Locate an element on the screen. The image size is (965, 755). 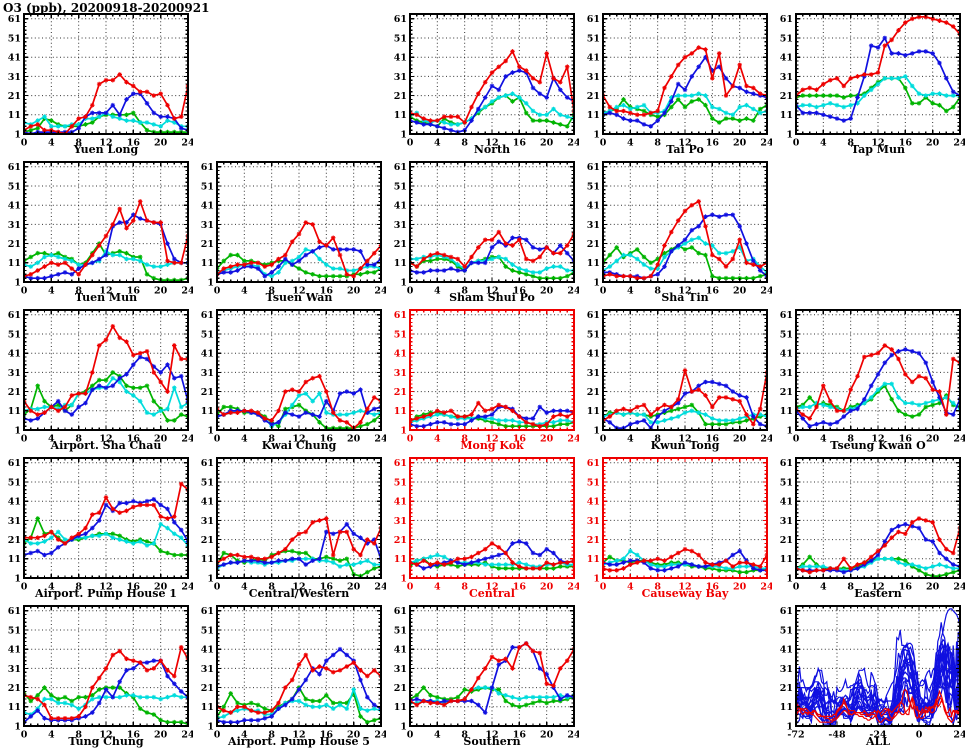
page-title: O3 (ppb), 20200918-20200921 is located at coordinates (106, 8).